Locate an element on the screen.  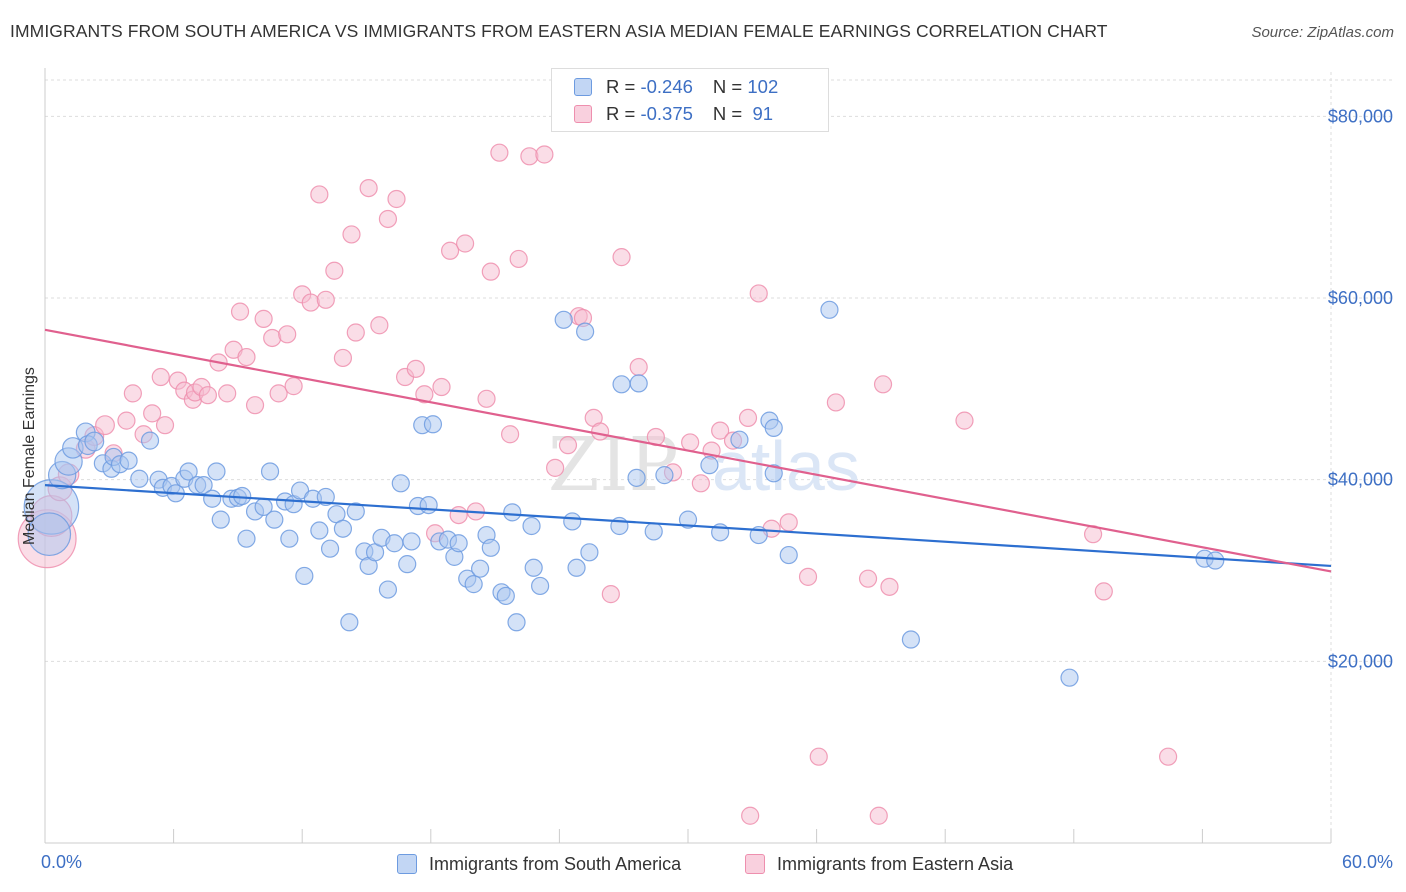
y-tick-label: $40,000 is located at coordinates (1360, 480).